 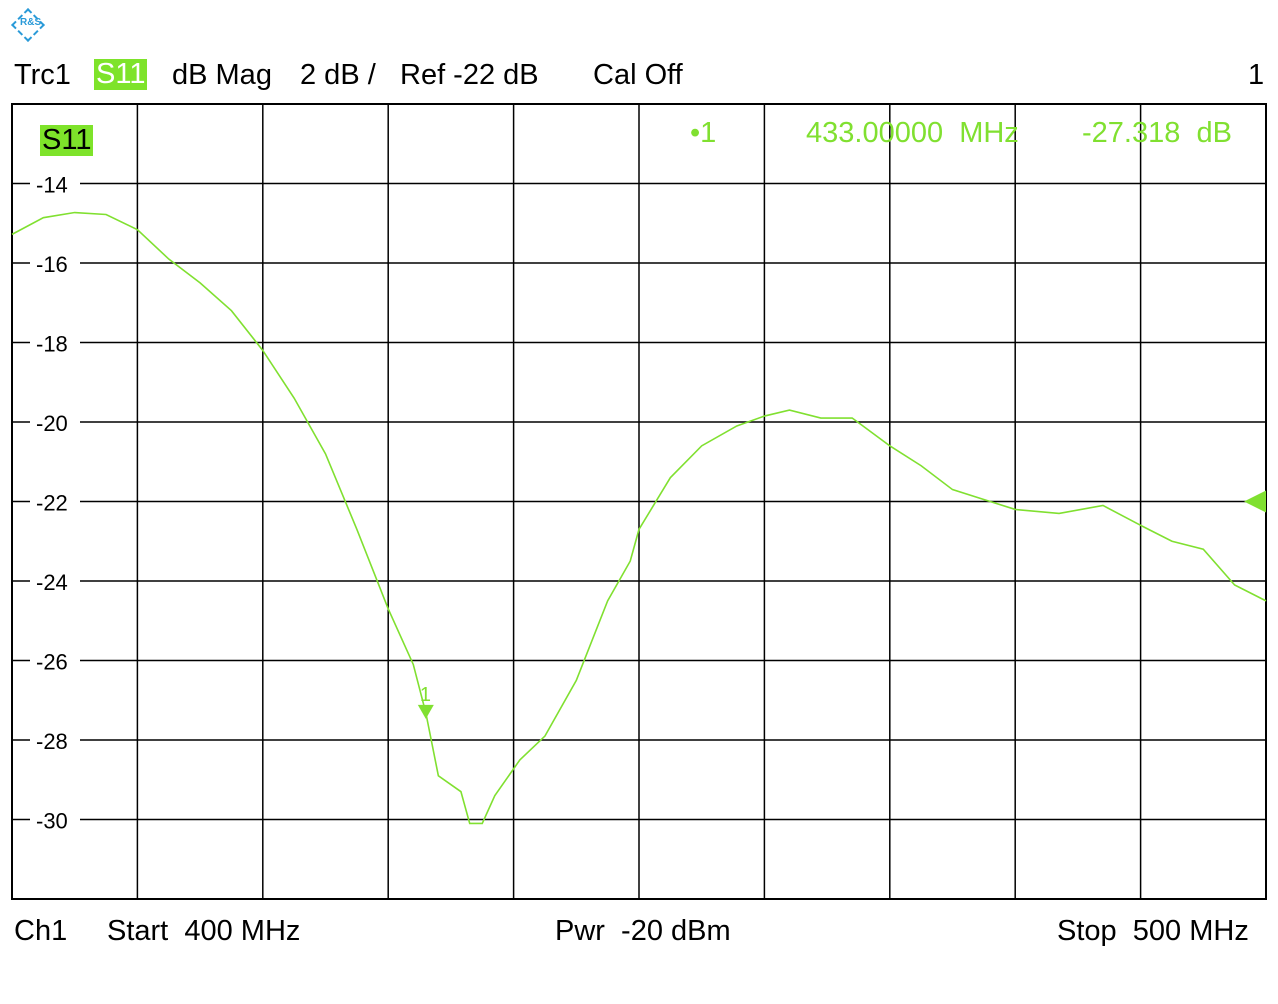 I want to click on y-tick-label: -24, so click(x=52, y=582).